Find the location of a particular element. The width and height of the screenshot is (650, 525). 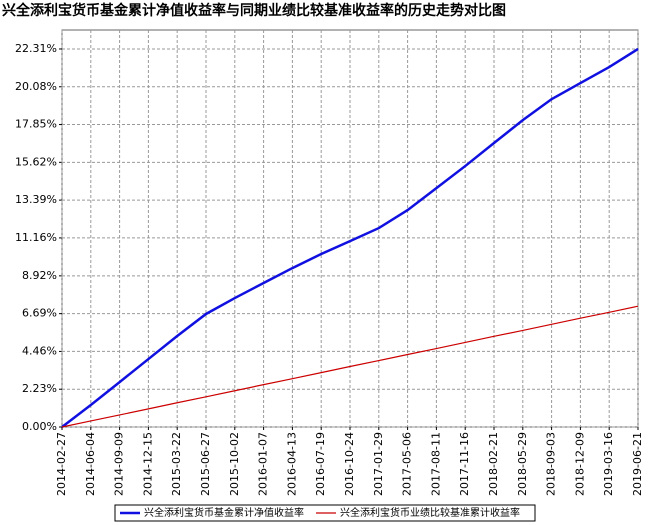

y-tick-label: 4.46% is located at coordinates (39, 350).